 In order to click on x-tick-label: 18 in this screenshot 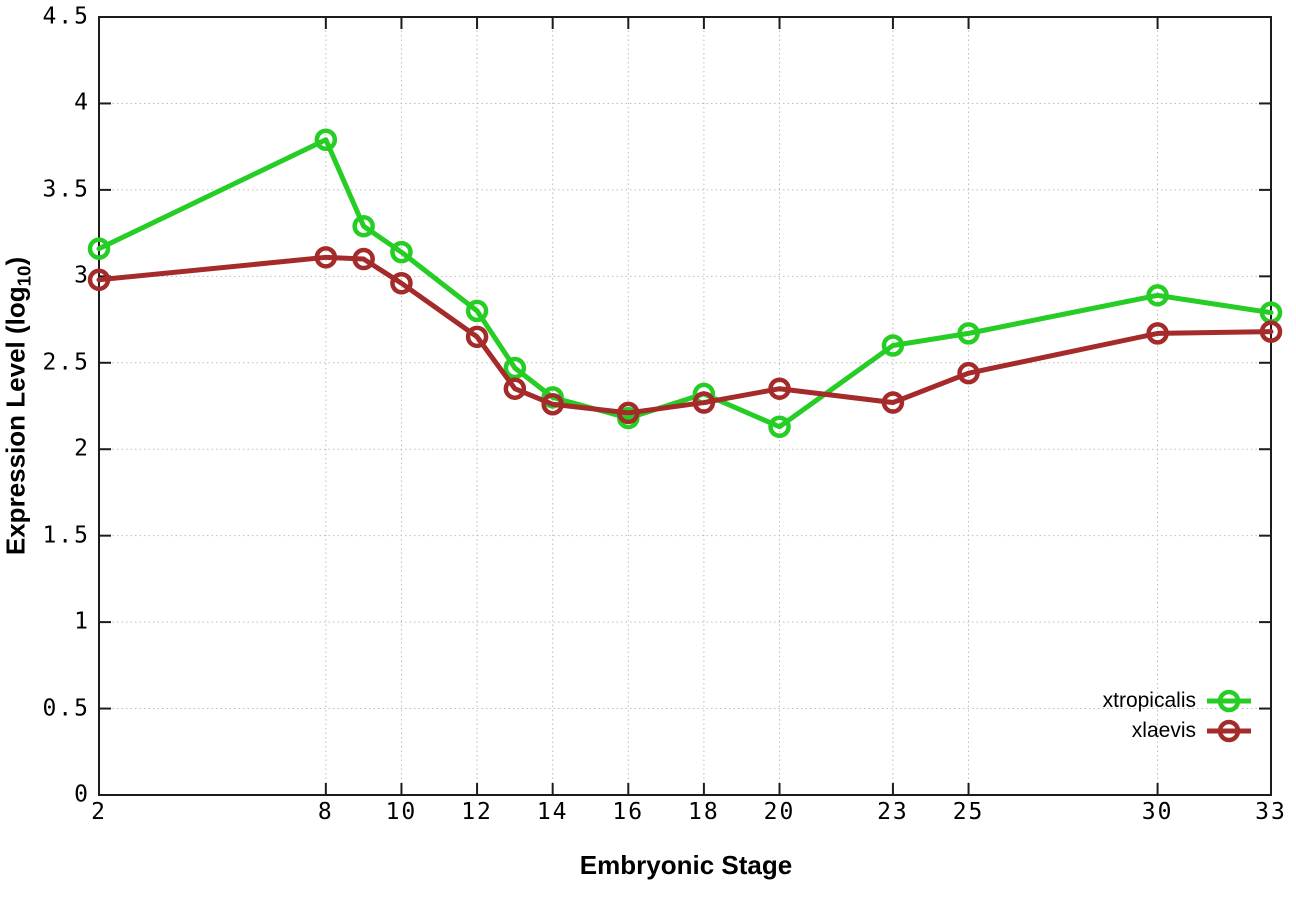, I will do `click(704, 812)`.